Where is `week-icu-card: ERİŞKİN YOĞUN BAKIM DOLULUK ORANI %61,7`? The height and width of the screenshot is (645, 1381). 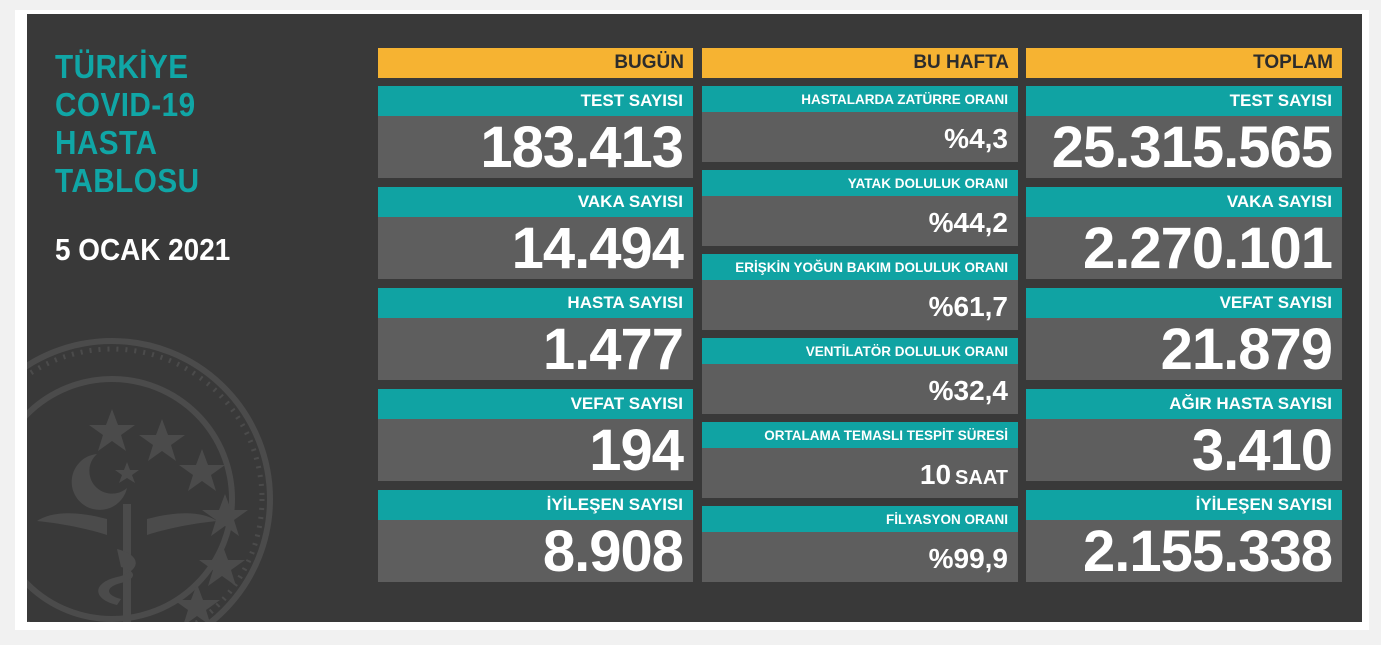
week-icu-card: ERİŞKİN YOĞUN BAKIM DOLULUK ORANI %61,7 is located at coordinates (860, 292).